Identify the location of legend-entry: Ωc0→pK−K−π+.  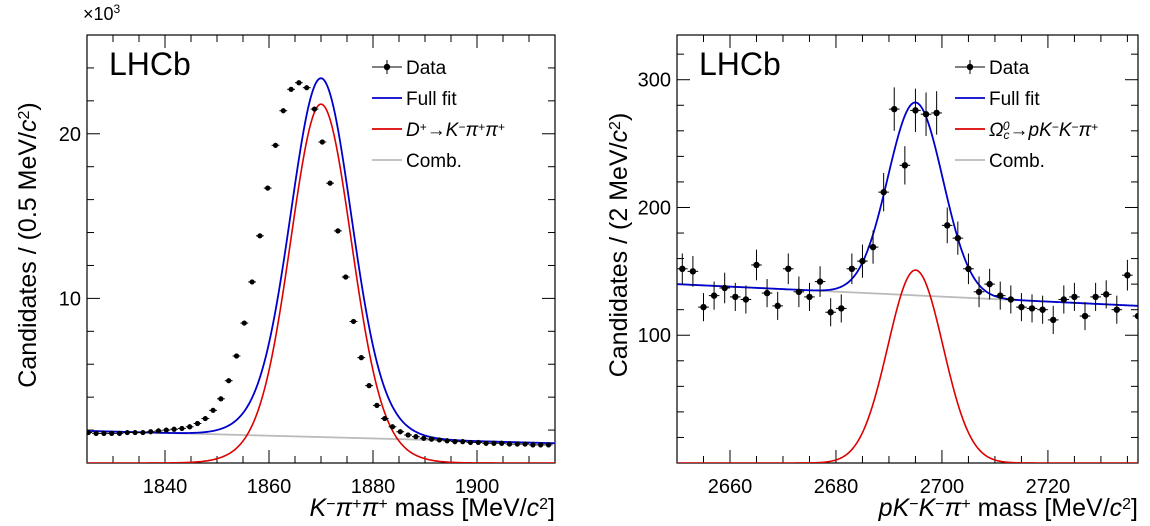
(1026, 130).